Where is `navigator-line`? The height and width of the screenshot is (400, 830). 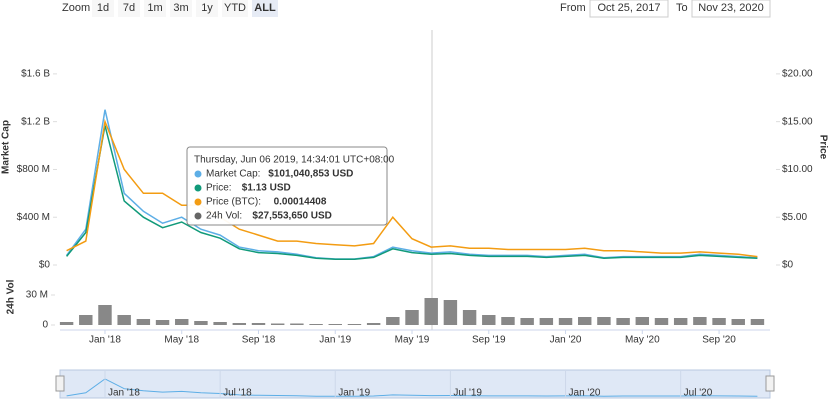
navigator-line is located at coordinates (412, 387).